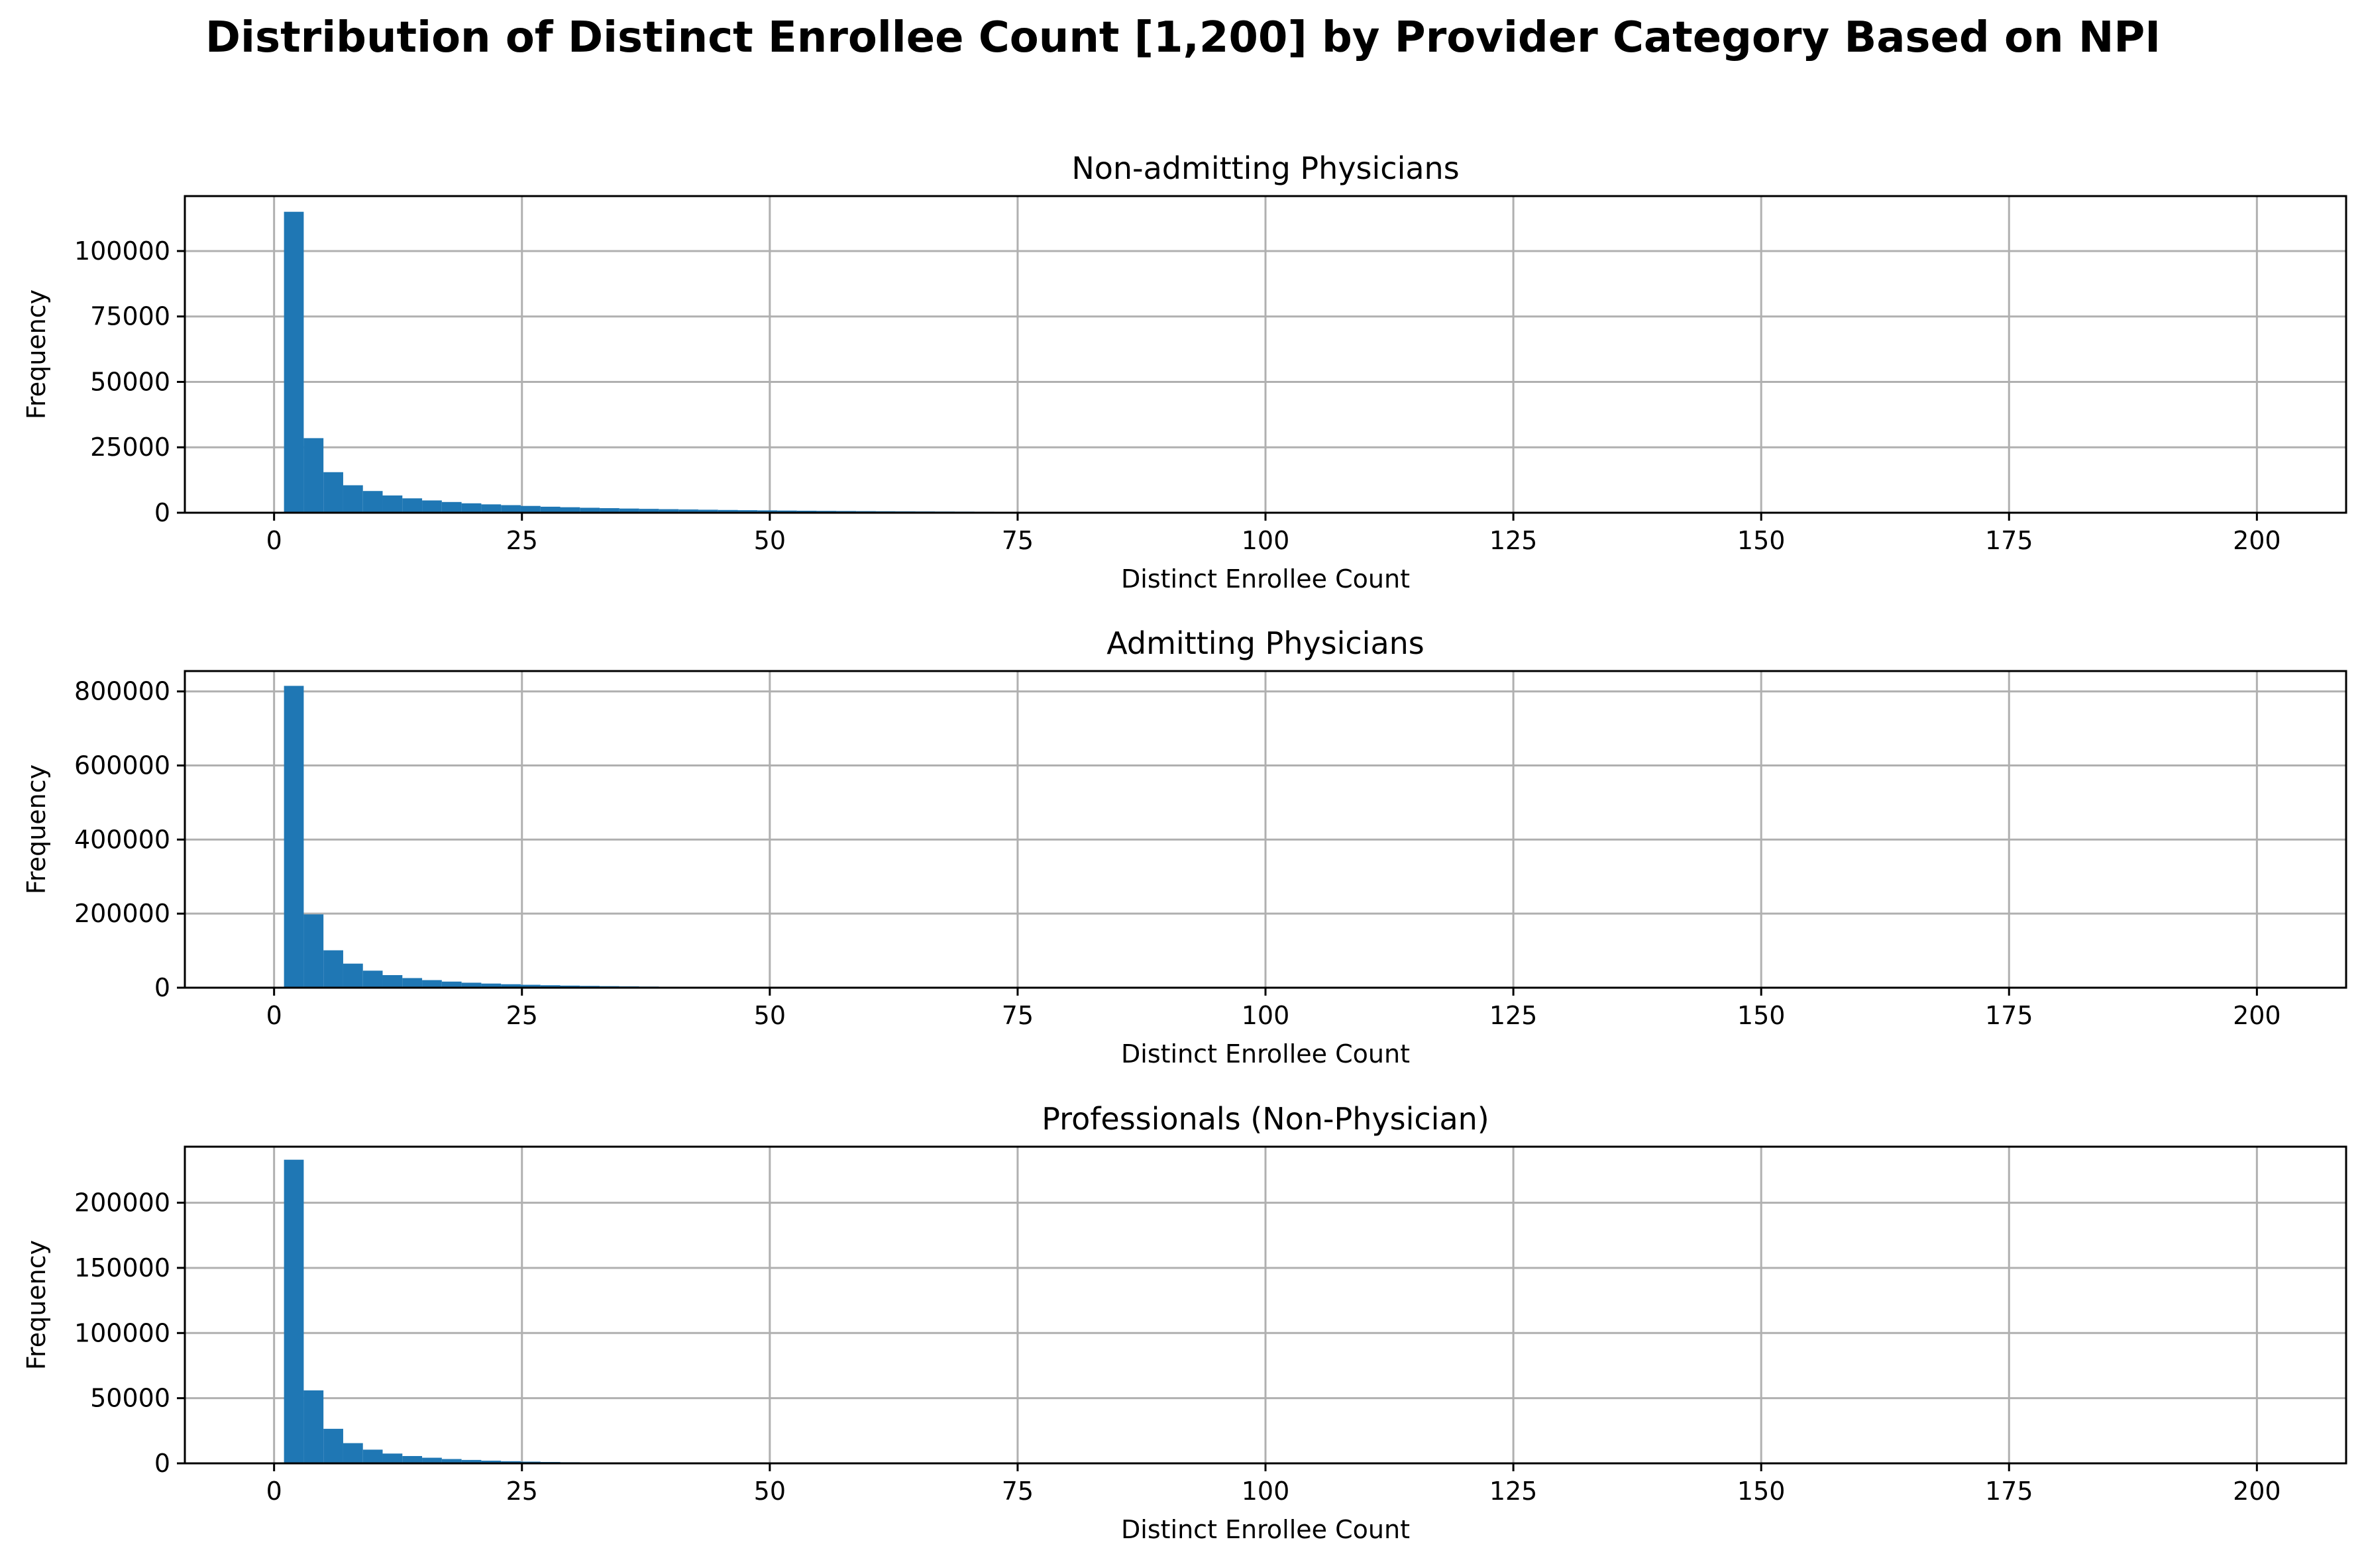 Image resolution: width=2366 pixels, height=1568 pixels. What do you see at coordinates (1265, 643) in the screenshot?
I see `panel-title: Admitting Physicians` at bounding box center [1265, 643].